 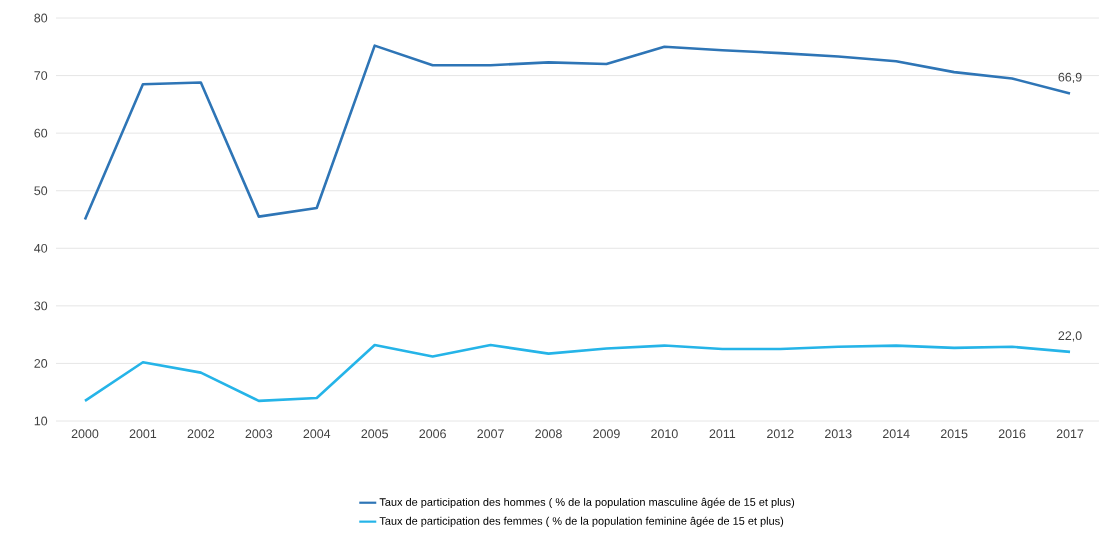 I want to click on x-tick-label: 2011, so click(x=722, y=434).